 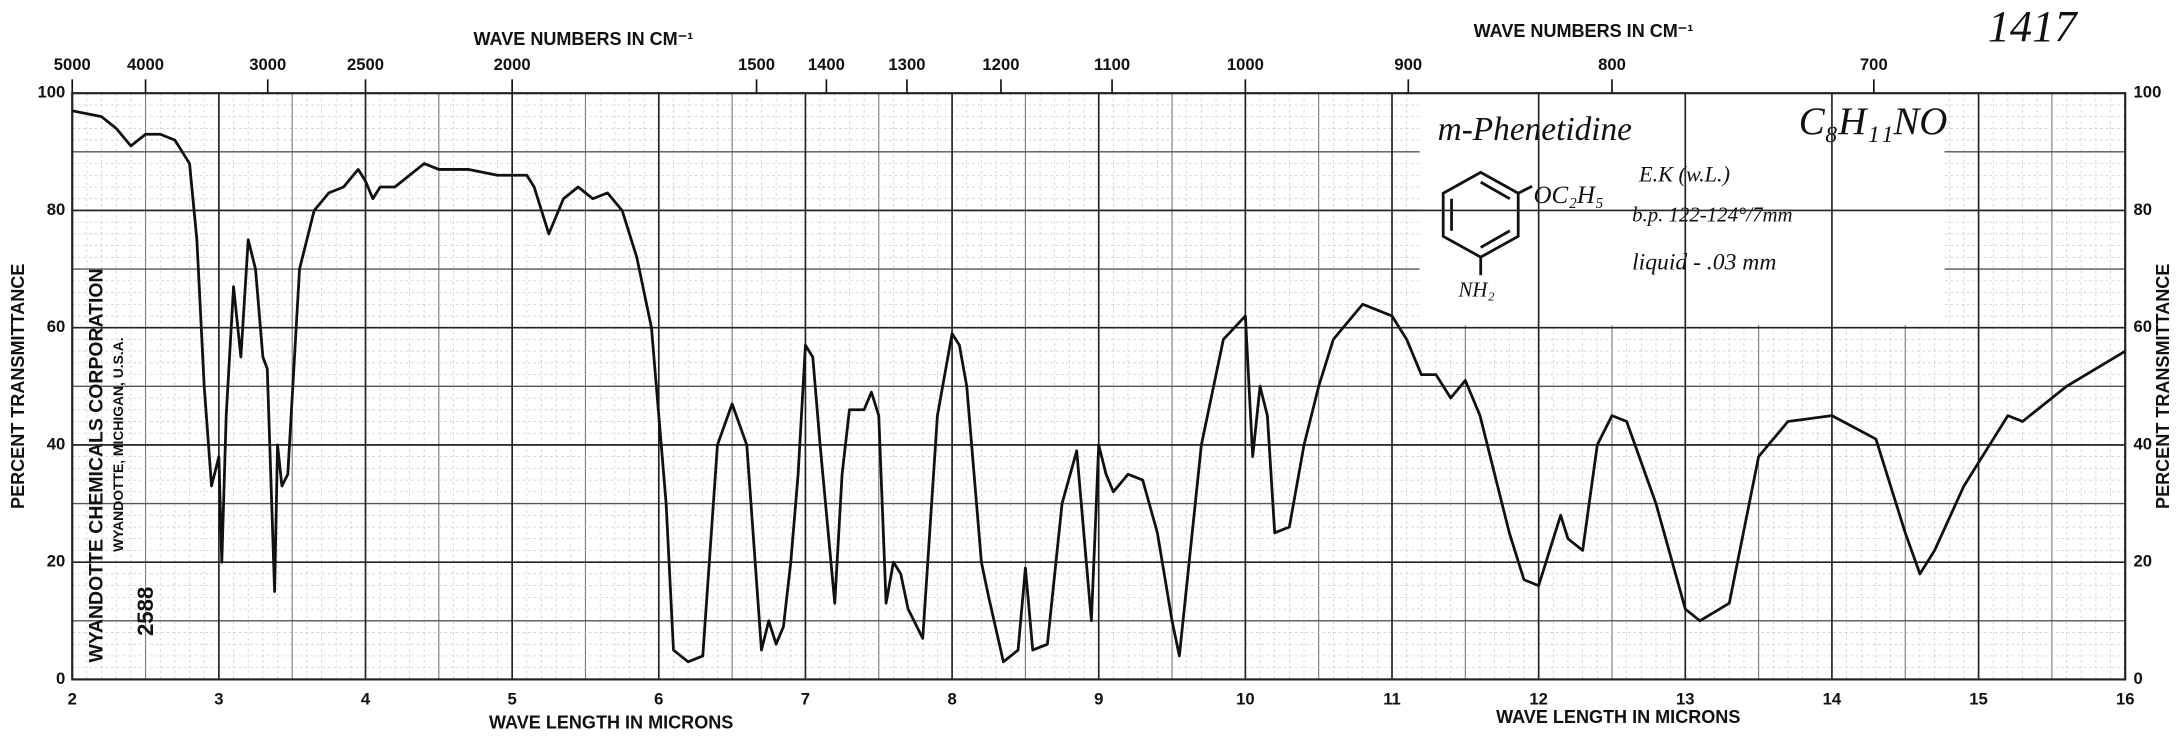 I want to click on y2-tick-label: 20, so click(x=2143, y=561).